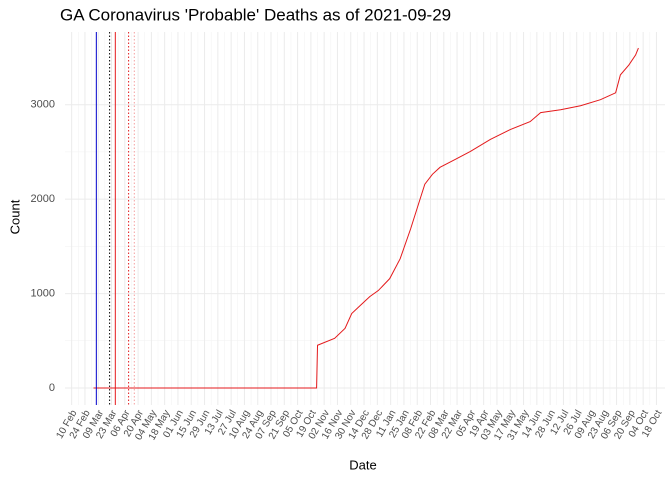 The width and height of the screenshot is (672, 480). Describe the element at coordinates (43, 105) in the screenshot. I see `y-tick-label: 3000` at that location.